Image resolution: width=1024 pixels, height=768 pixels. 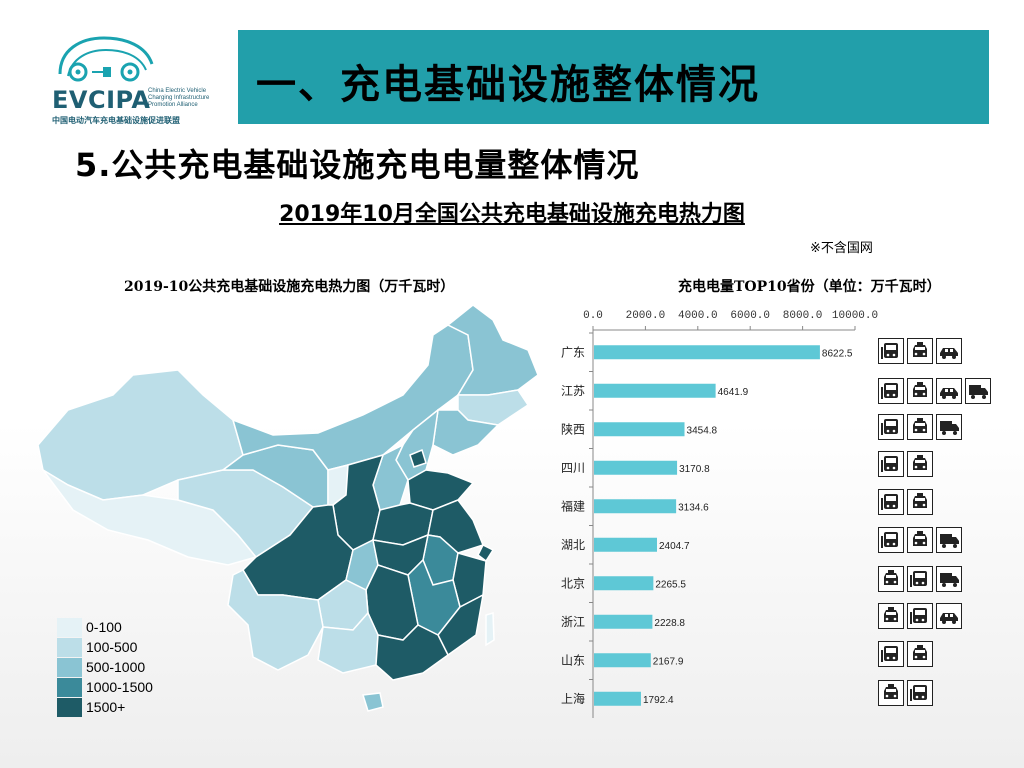 I want to click on legend-label: 0-100, so click(x=104, y=627).